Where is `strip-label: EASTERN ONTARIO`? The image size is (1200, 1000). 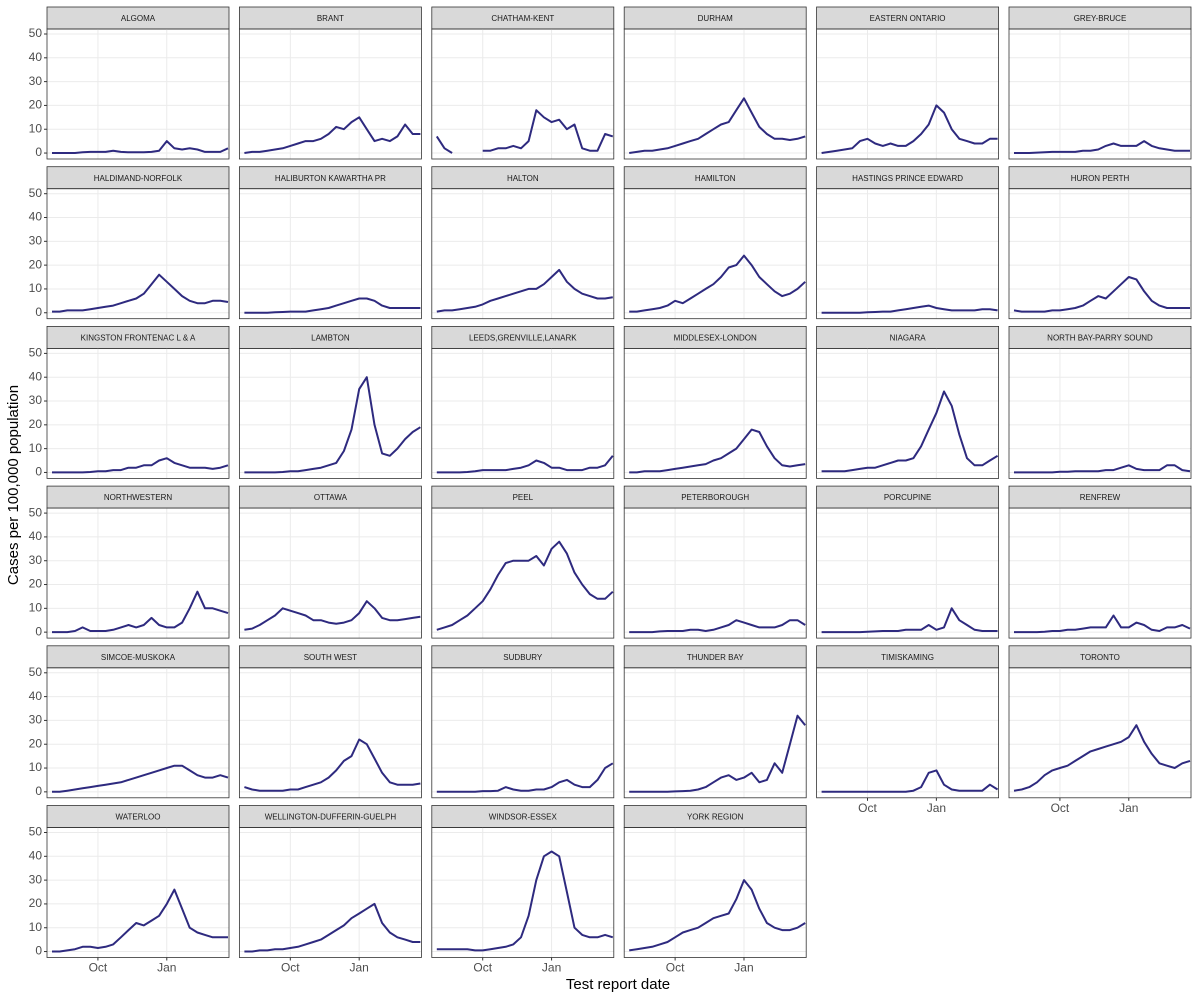
strip-label: EASTERN ONTARIO is located at coordinates (908, 18).